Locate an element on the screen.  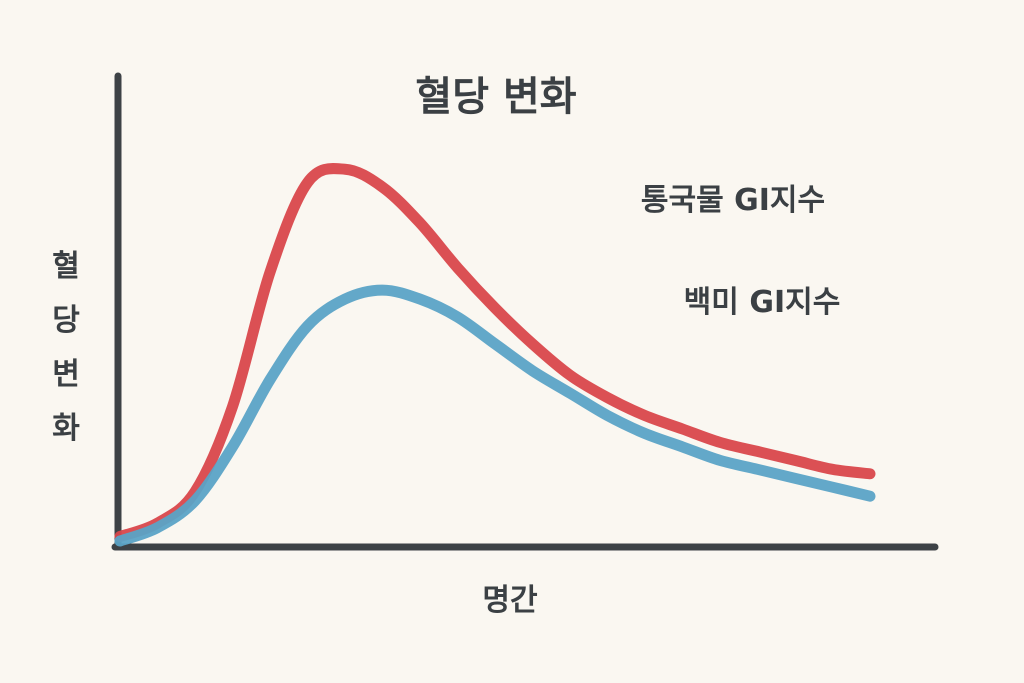
x-axis-label: 명간 is located at coordinates (510, 600).